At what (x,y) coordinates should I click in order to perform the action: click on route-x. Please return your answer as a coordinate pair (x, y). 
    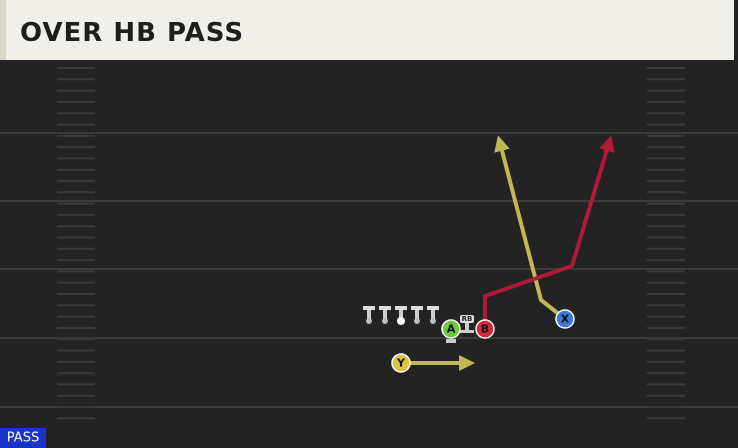
    Looking at the image, I should click on (530, 228).